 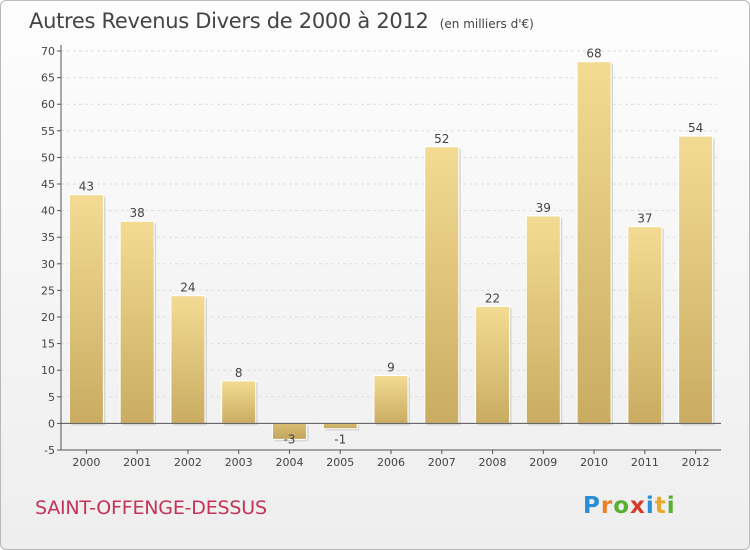 What do you see at coordinates (340, 462) in the screenshot?
I see `x-tick-label: 2005` at bounding box center [340, 462].